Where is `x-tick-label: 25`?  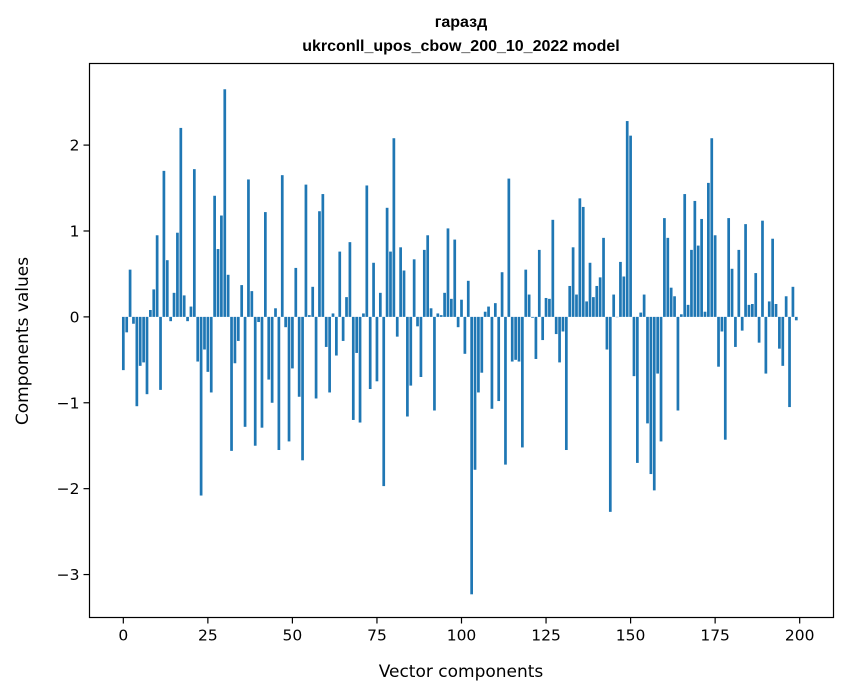
x-tick-label: 25 is located at coordinates (208, 636).